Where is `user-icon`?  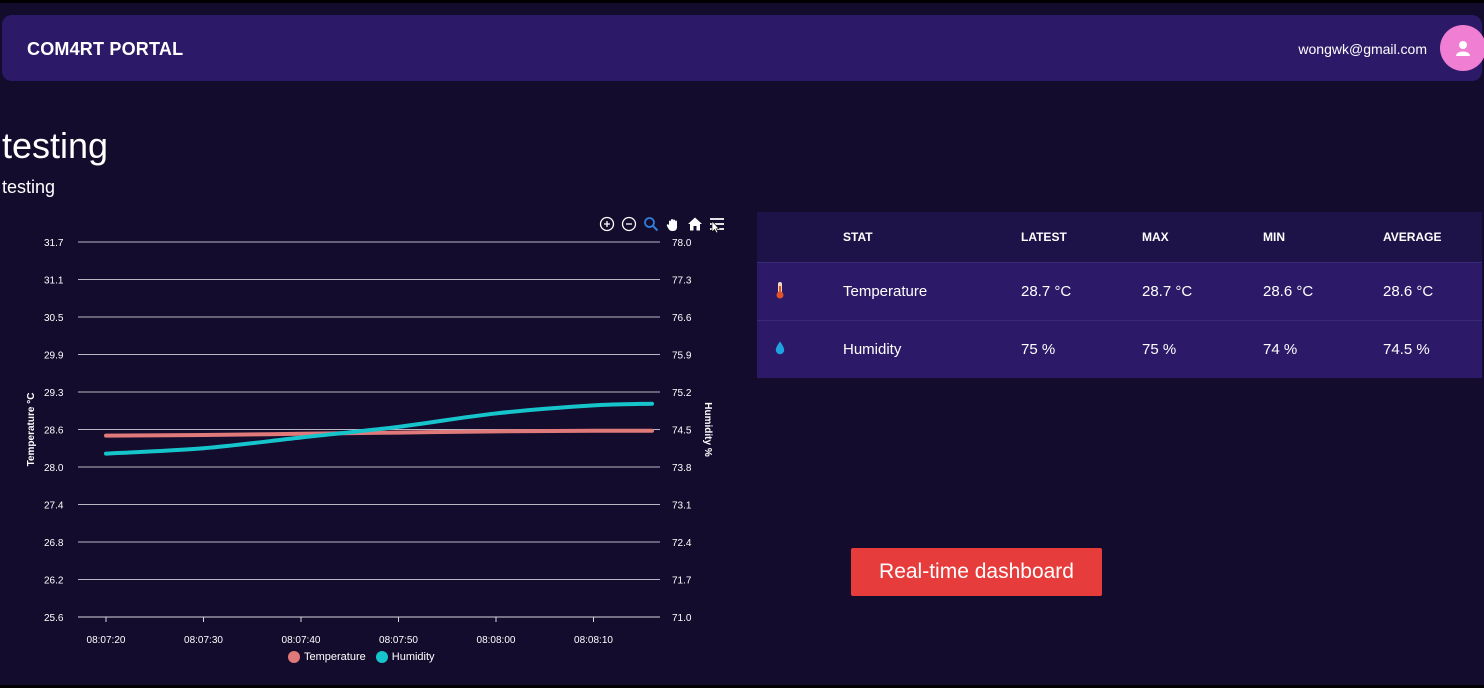
user-icon is located at coordinates (1463, 48).